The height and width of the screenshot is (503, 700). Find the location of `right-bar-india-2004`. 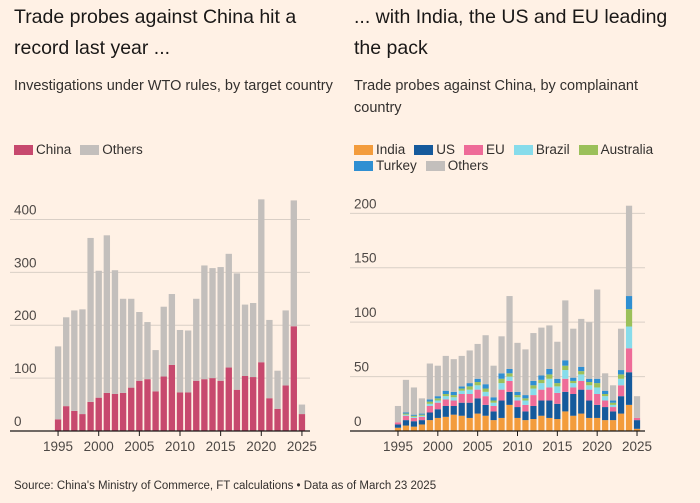

right-bar-india-2004 is located at coordinates (469, 424).